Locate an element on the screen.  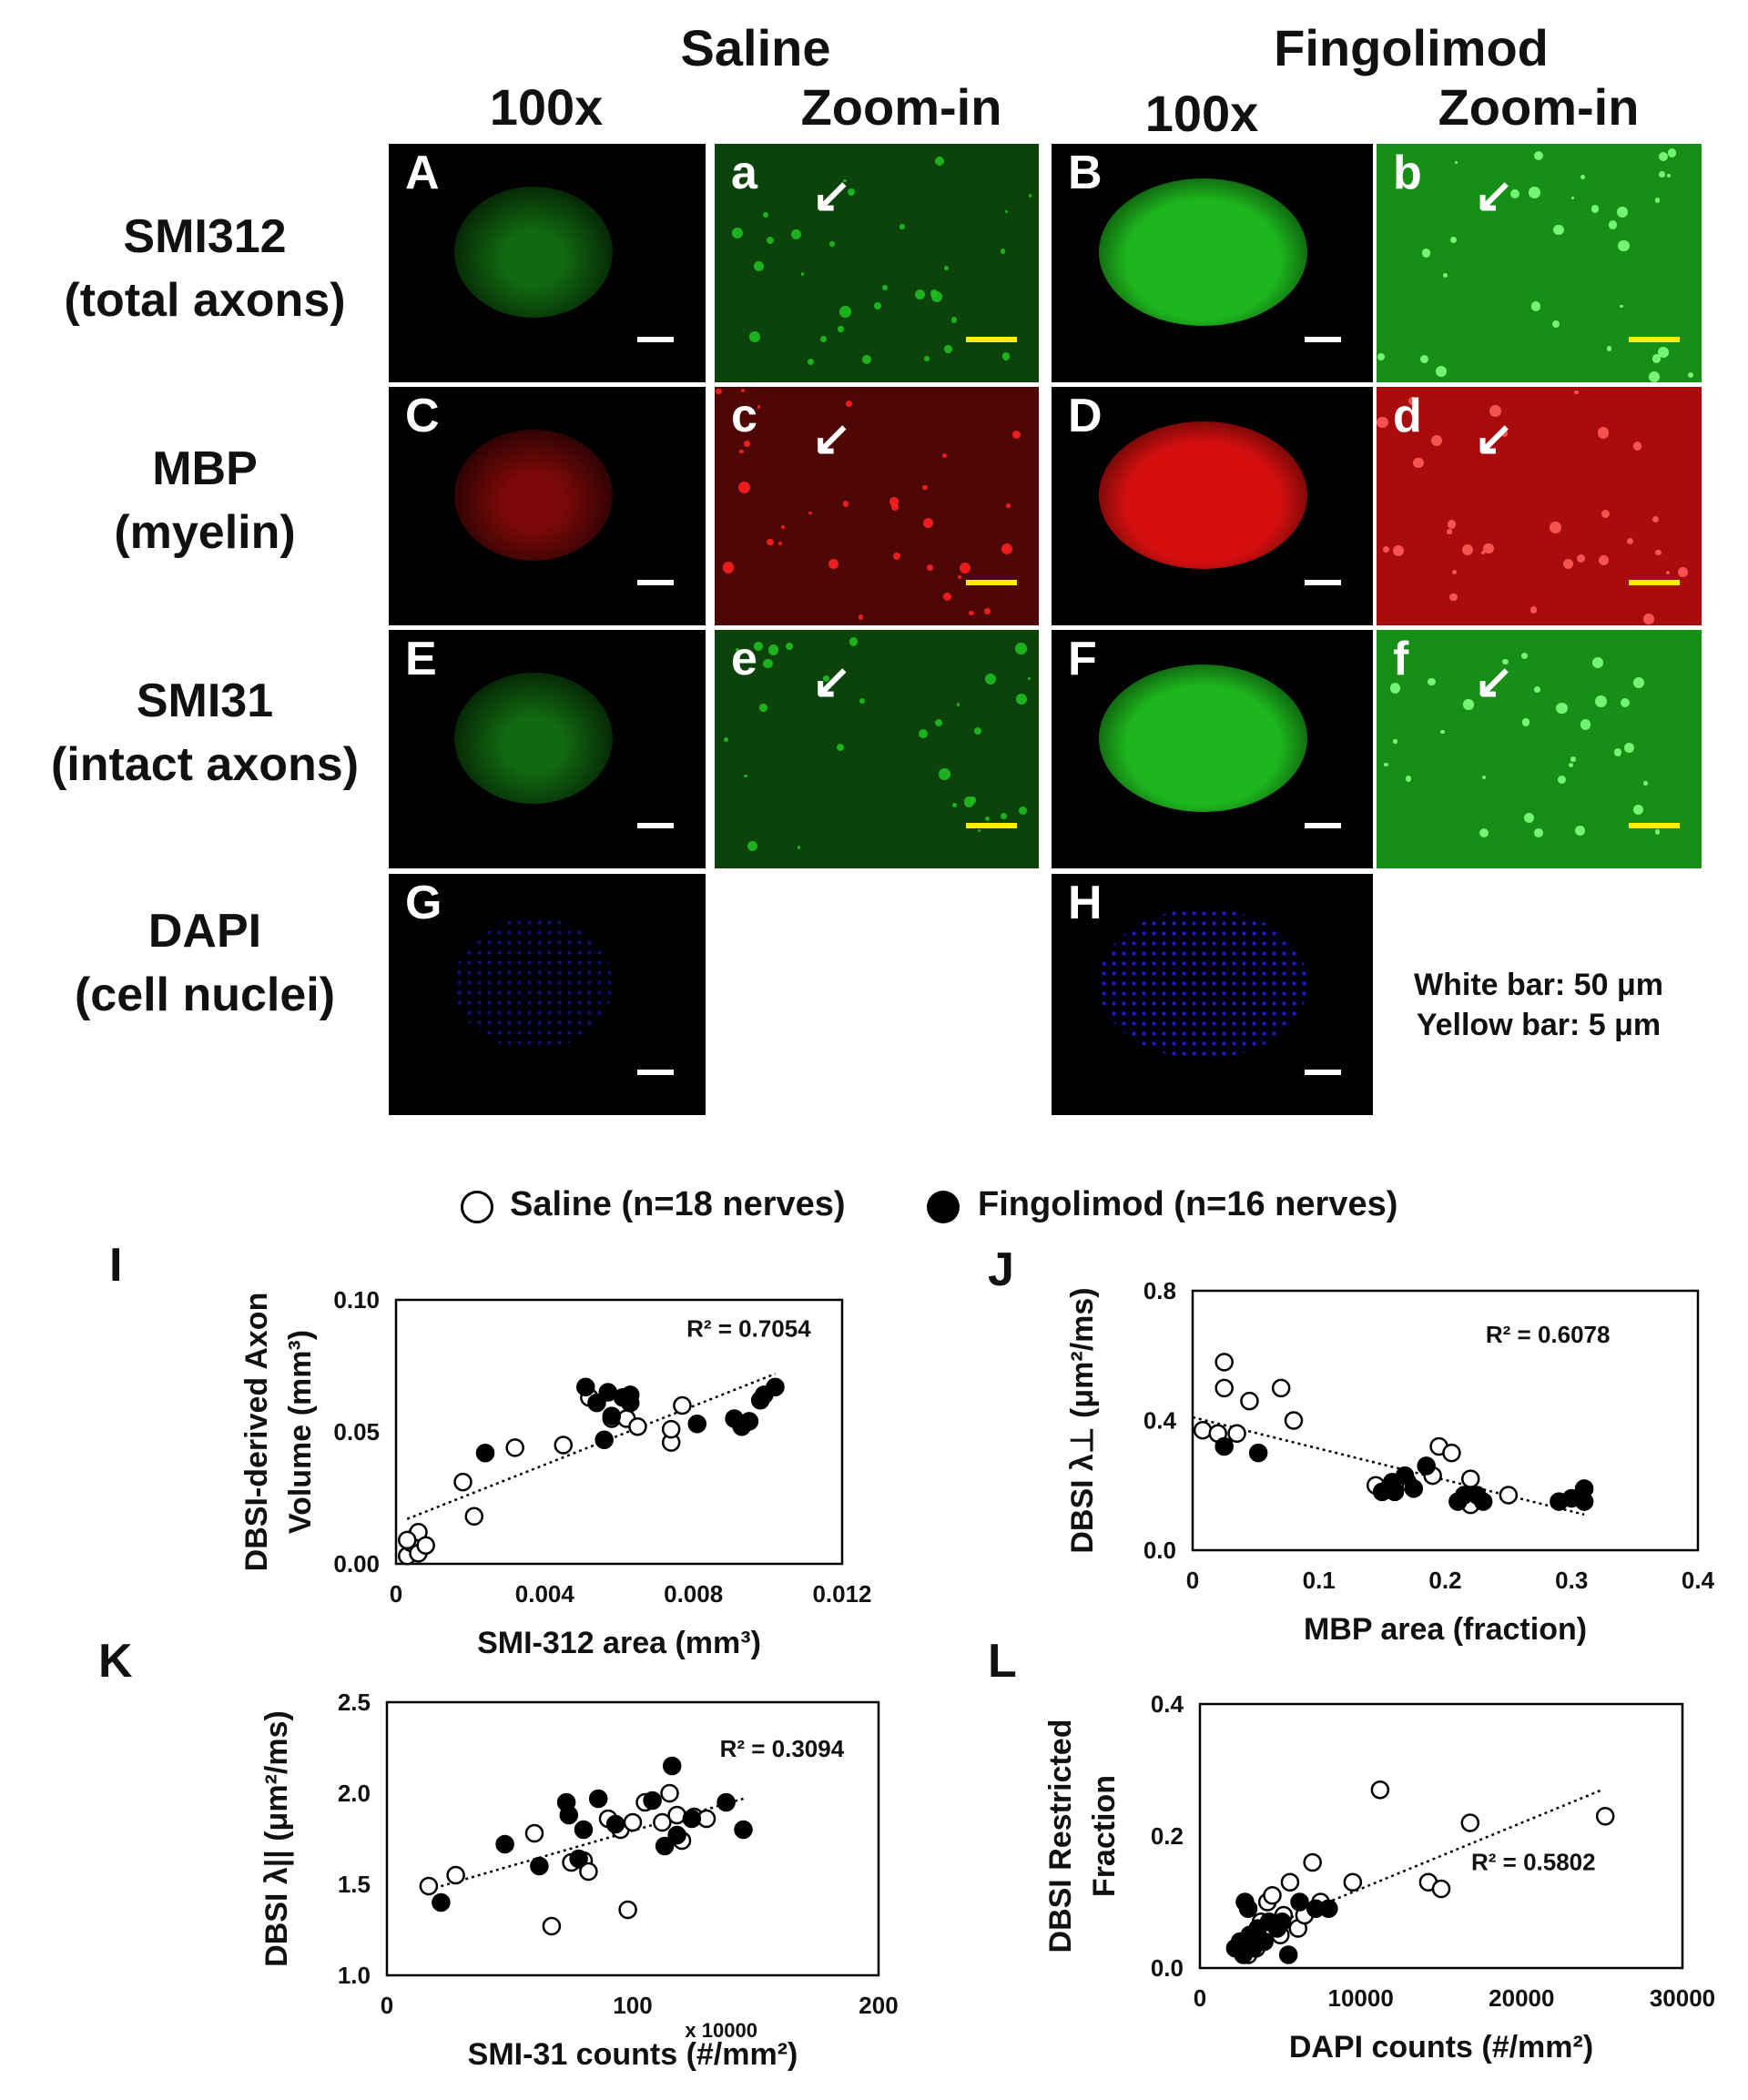
x-tick-label: 100 is located at coordinates (632, 2005).